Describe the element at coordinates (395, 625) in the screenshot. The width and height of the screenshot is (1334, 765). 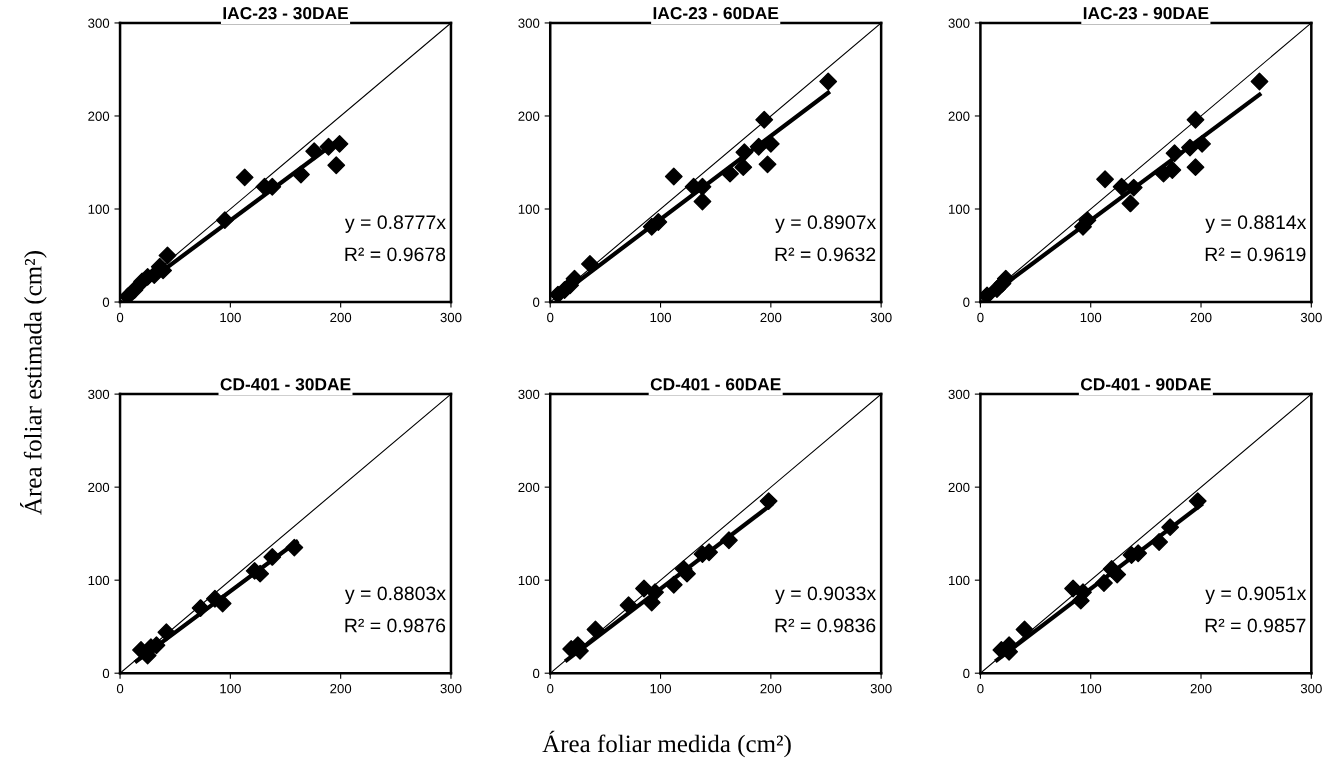
I see `annotation: R² = 0.9876` at that location.